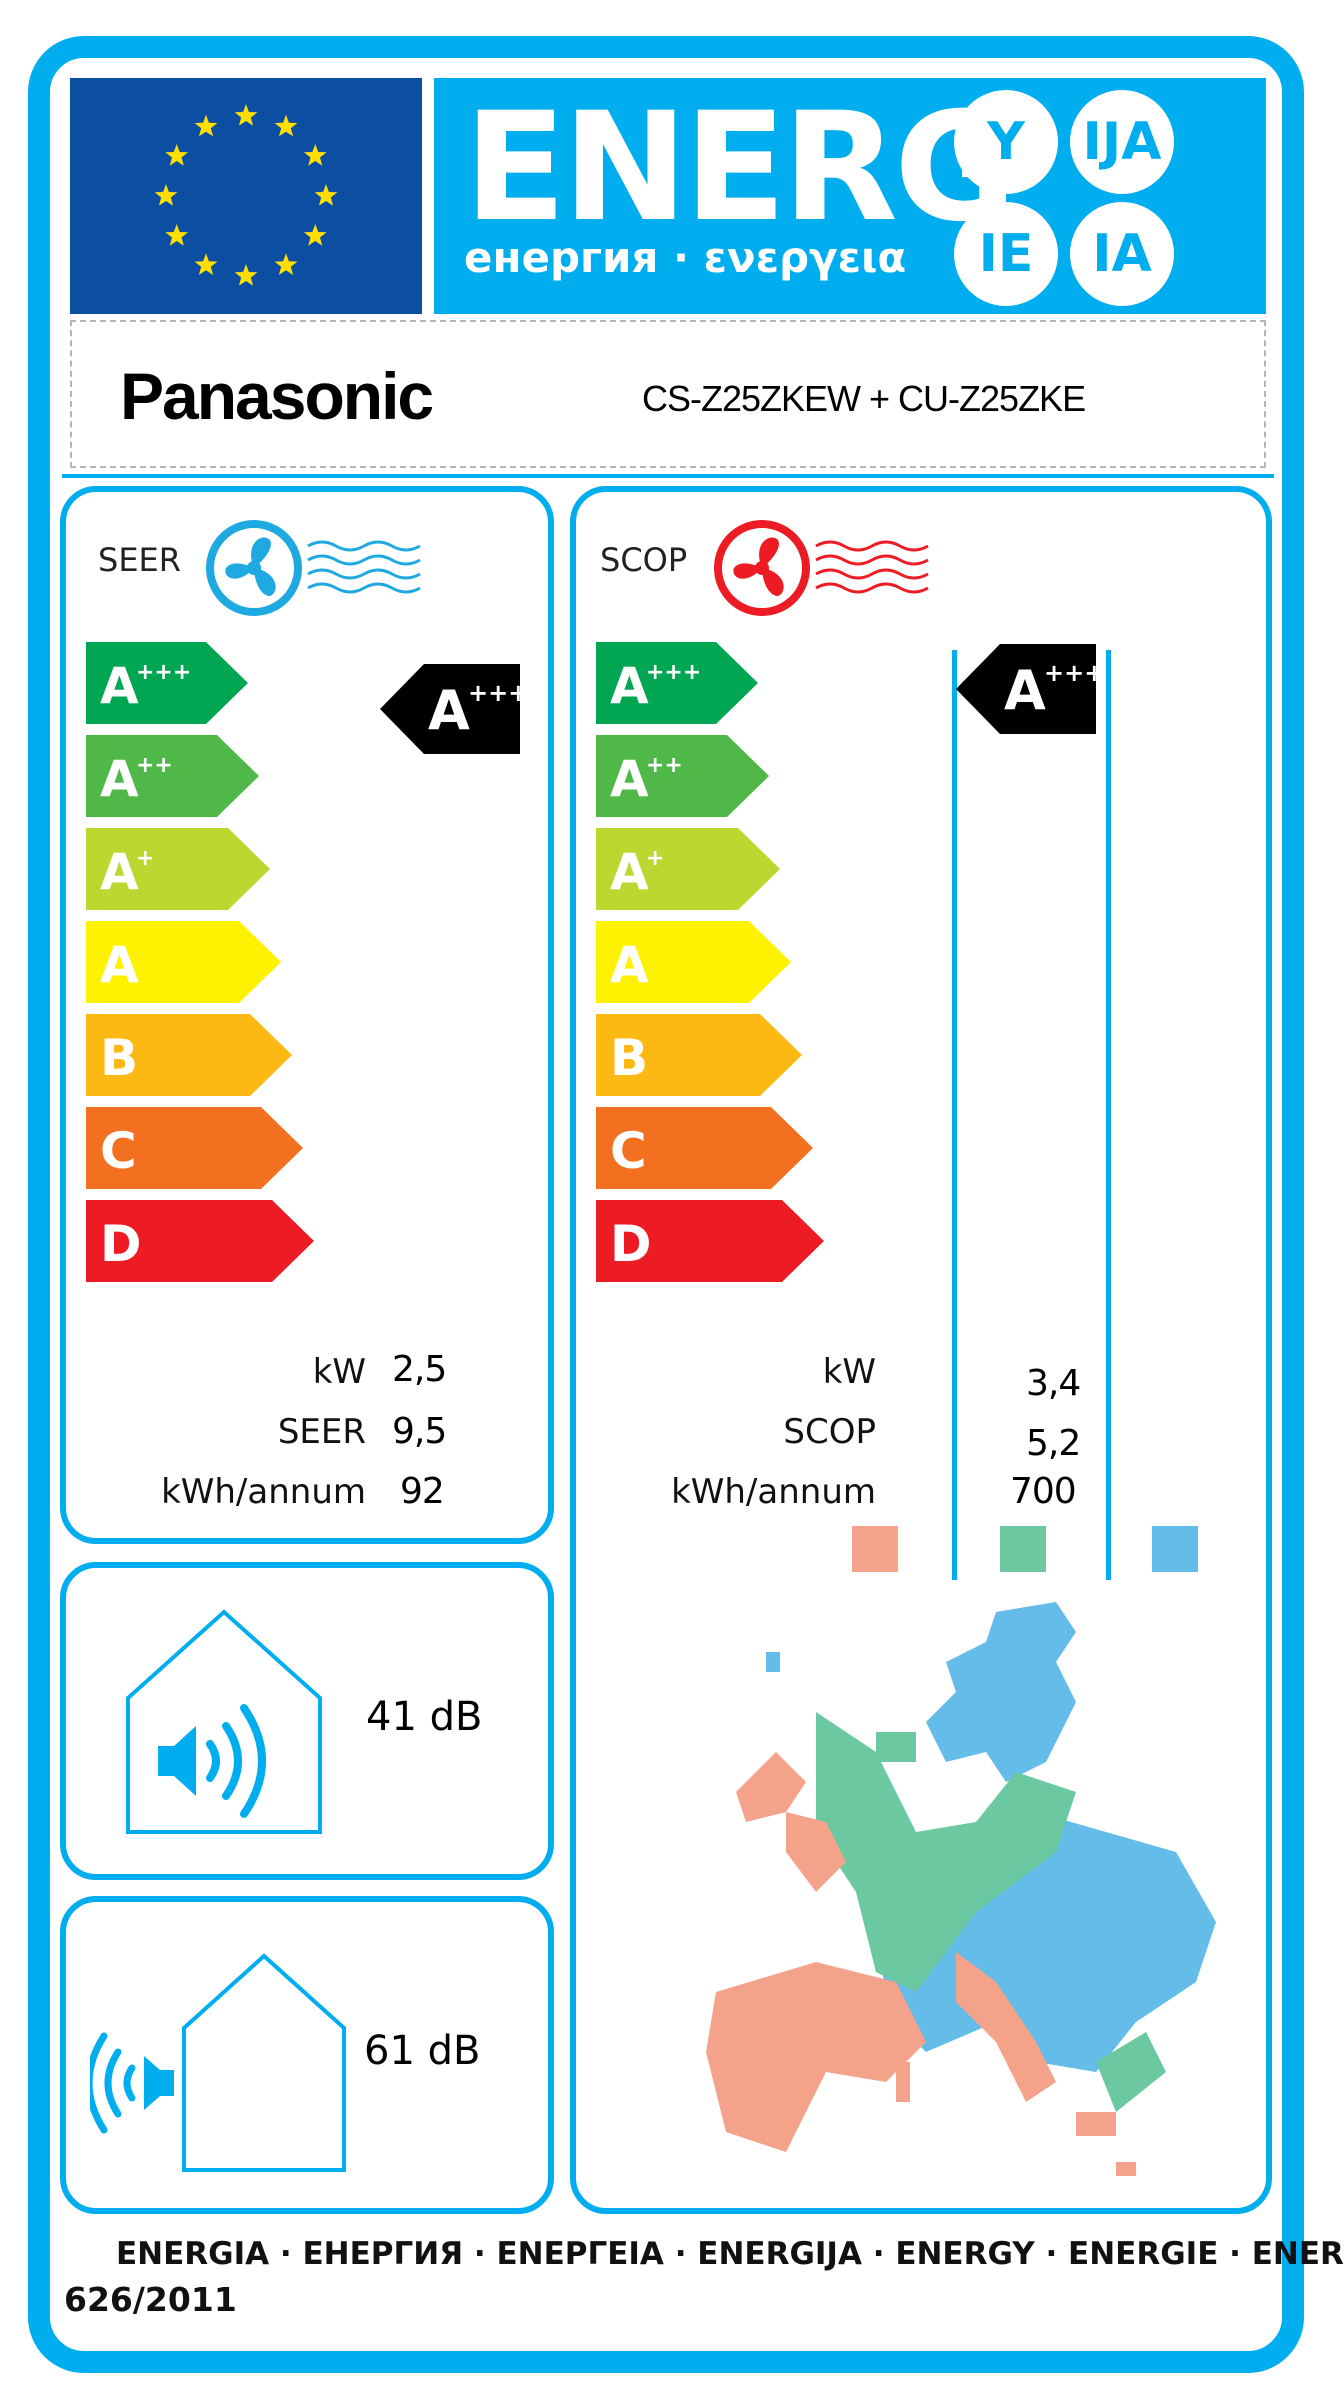  What do you see at coordinates (263, 1492) in the screenshot?
I see `seer-kwh-label: kWh/annum` at bounding box center [263, 1492].